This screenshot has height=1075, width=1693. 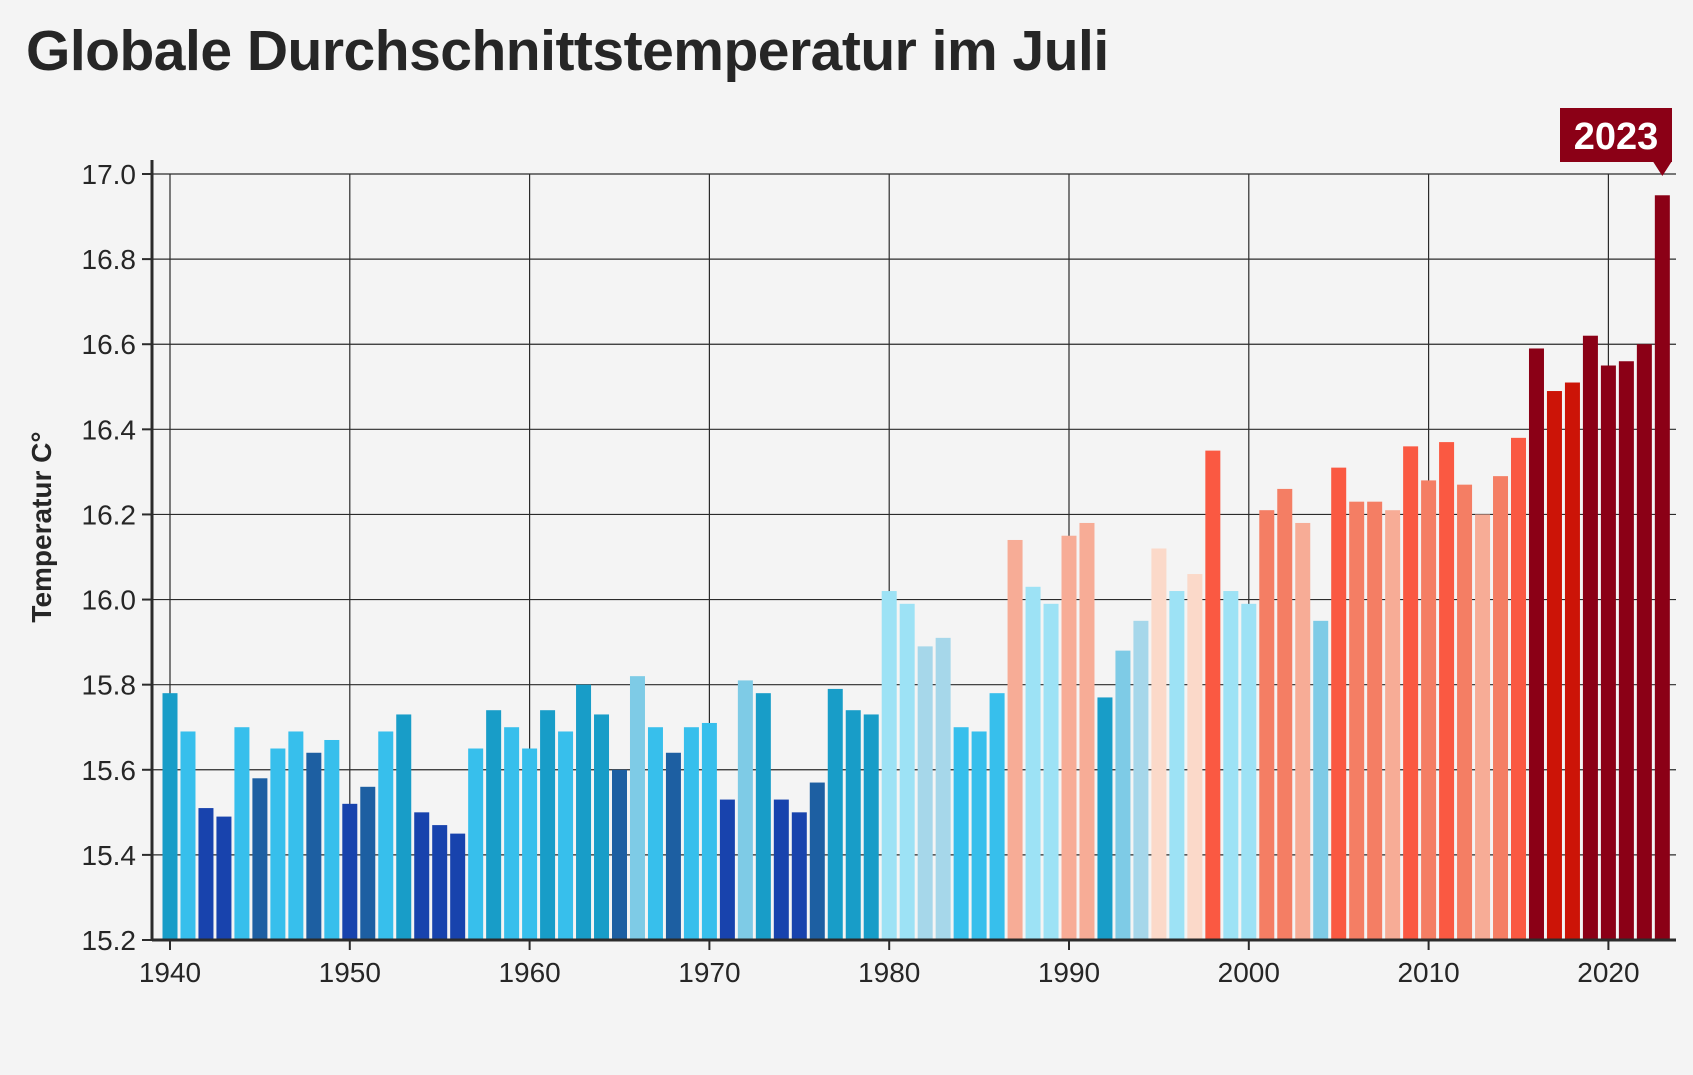 What do you see at coordinates (109, 514) in the screenshot?
I see `y-tick-label: 16.2` at bounding box center [109, 514].